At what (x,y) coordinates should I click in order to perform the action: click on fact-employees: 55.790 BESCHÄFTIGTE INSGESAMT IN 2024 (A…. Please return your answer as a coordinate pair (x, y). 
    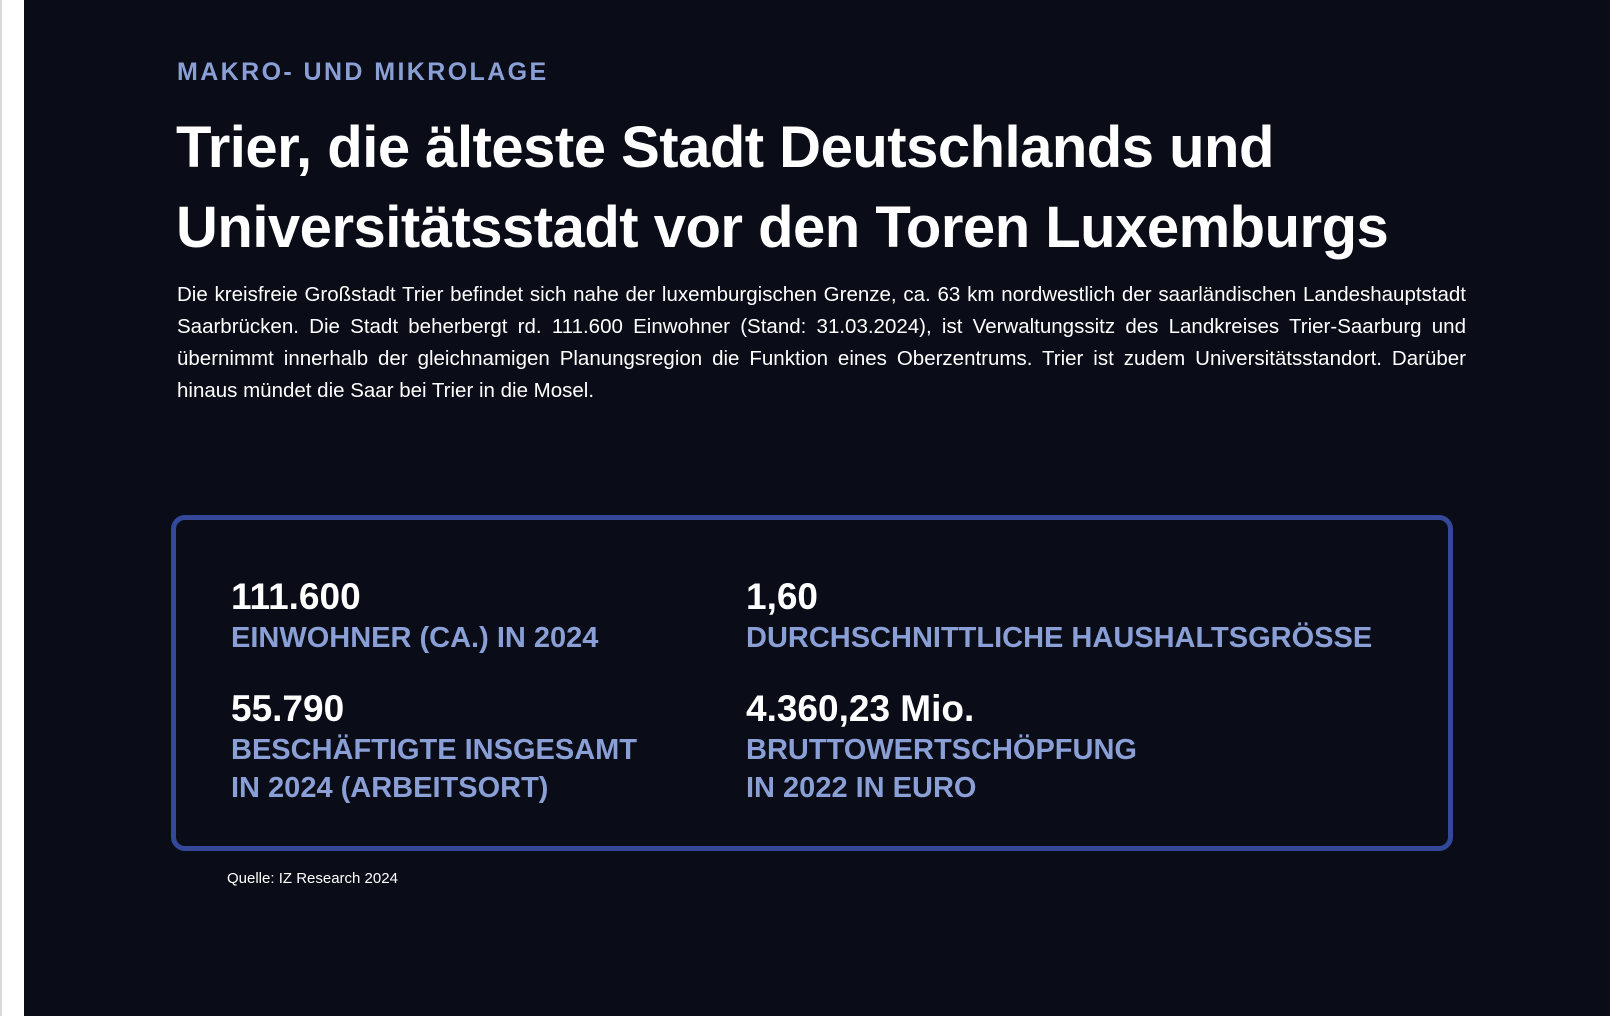
    Looking at the image, I should click on (434, 747).